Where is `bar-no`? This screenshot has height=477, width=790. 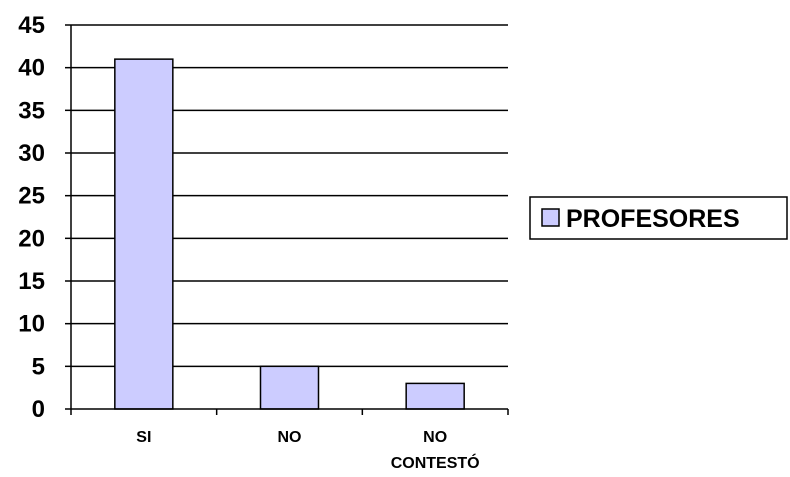 bar-no is located at coordinates (289, 387).